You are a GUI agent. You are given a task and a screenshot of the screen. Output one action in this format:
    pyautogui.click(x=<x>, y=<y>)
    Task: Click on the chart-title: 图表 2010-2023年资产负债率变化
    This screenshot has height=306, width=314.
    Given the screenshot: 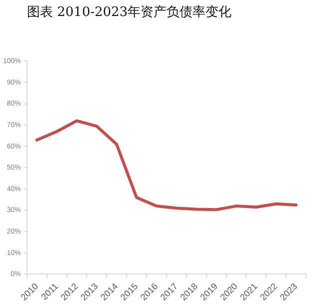 What is the action you would take?
    pyautogui.click(x=129, y=12)
    